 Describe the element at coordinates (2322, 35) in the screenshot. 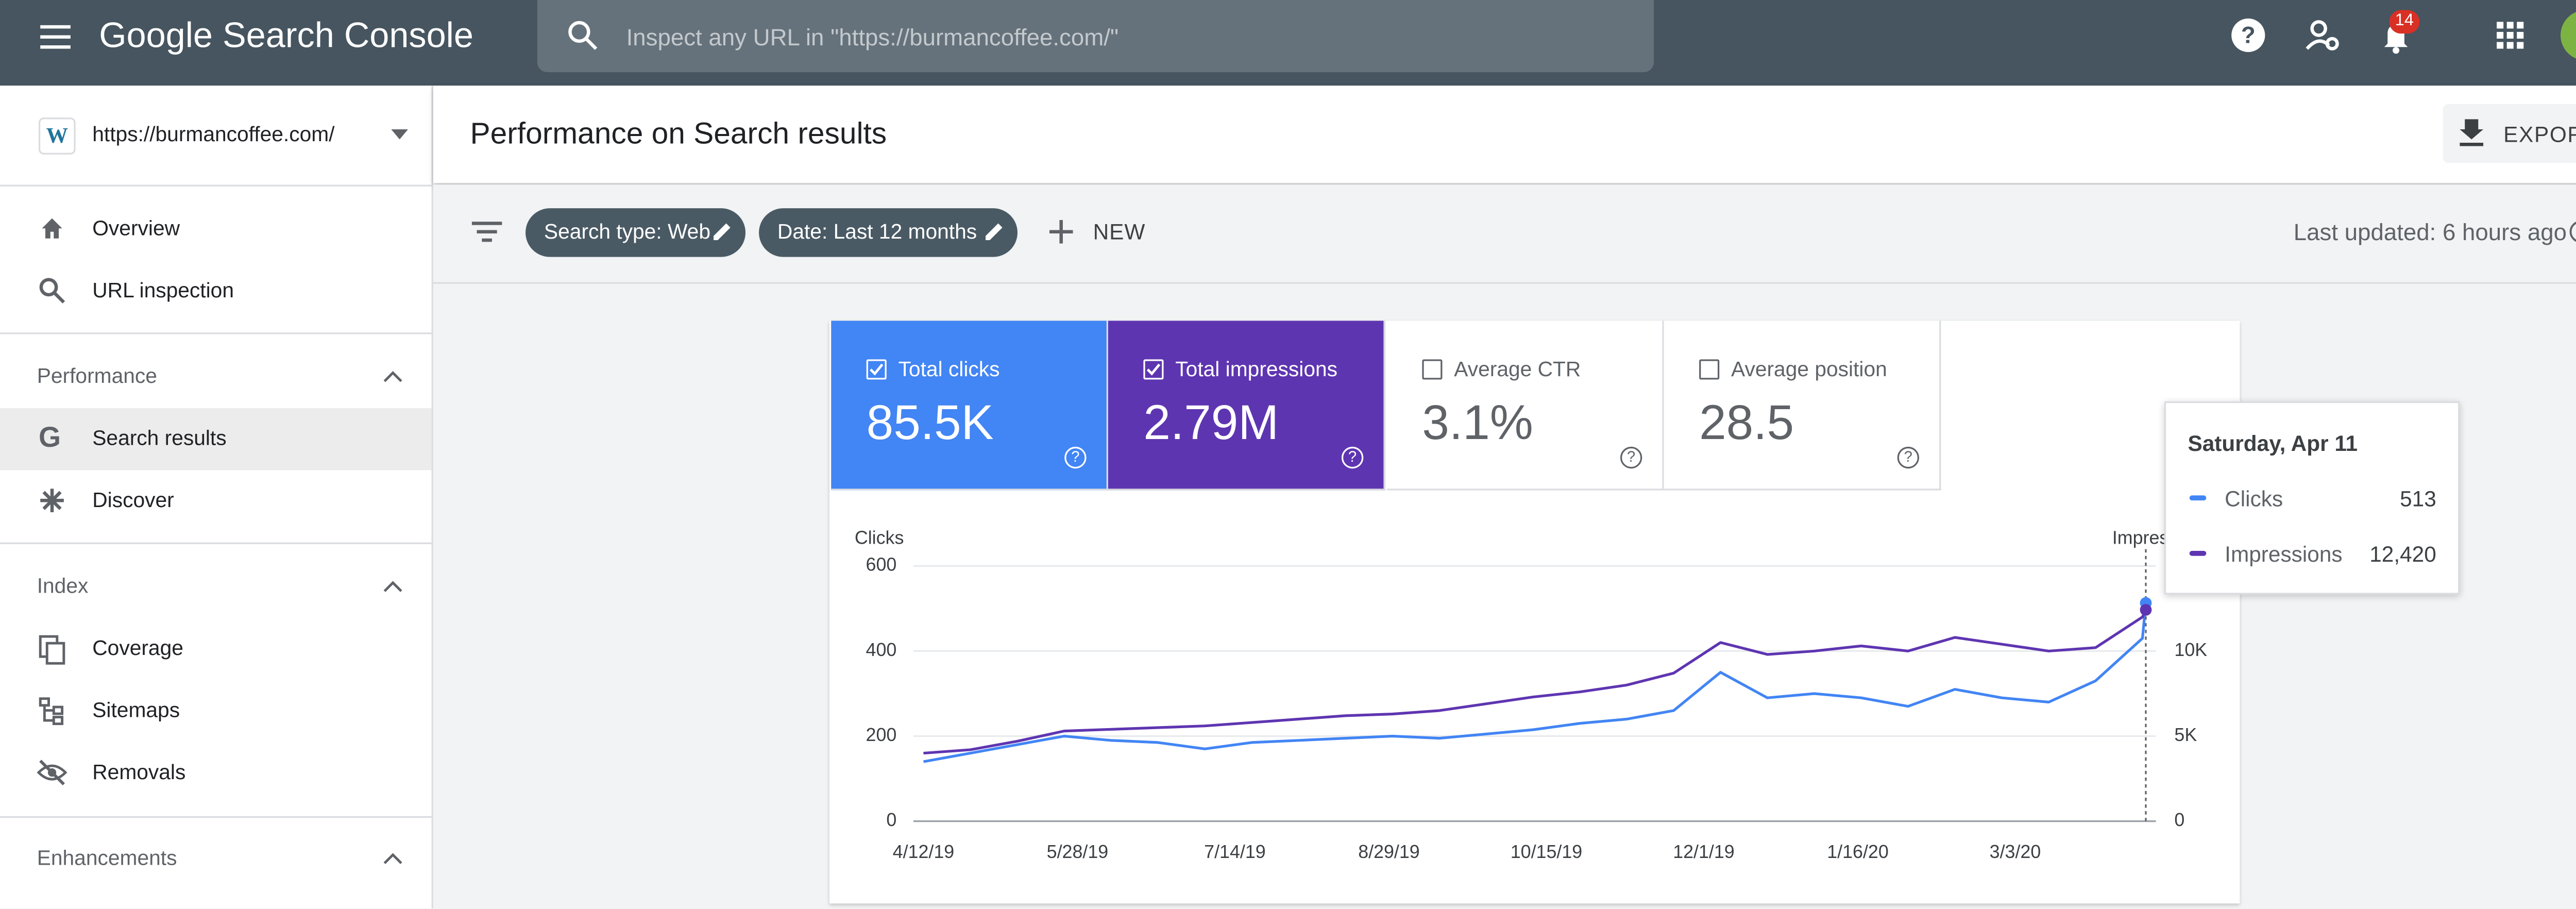

I see `account-settings-icon` at that location.